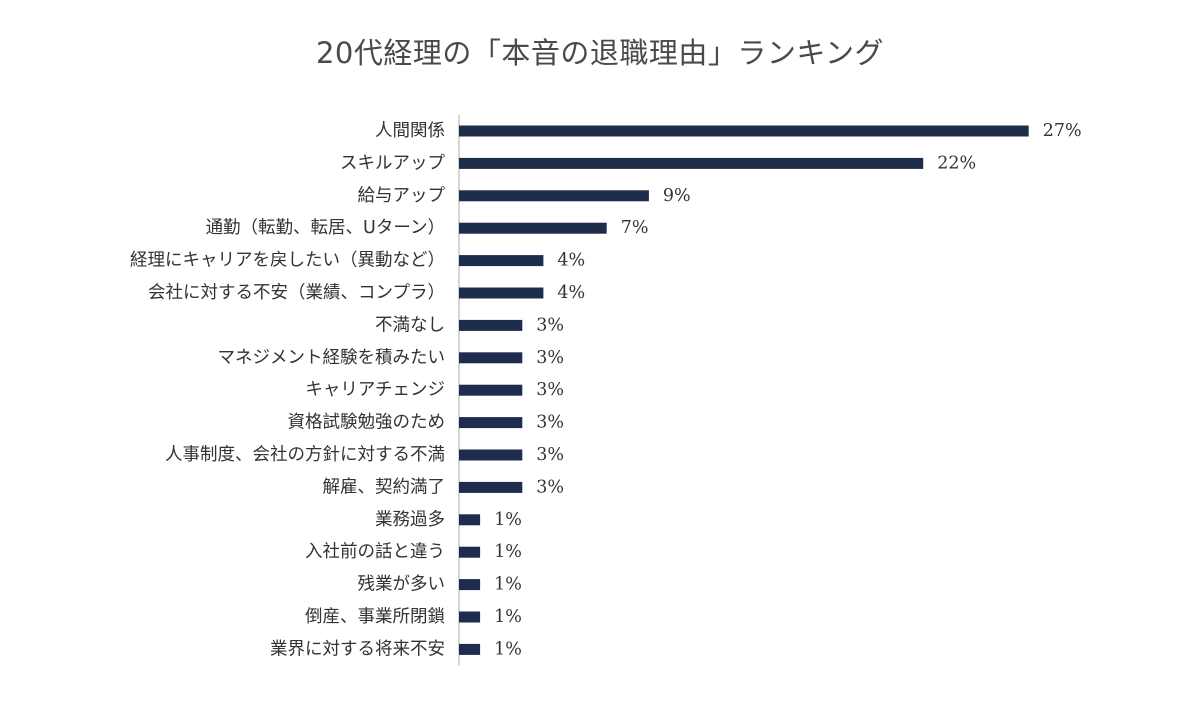  I want to click on value-label-16: 1%, so click(508, 617).